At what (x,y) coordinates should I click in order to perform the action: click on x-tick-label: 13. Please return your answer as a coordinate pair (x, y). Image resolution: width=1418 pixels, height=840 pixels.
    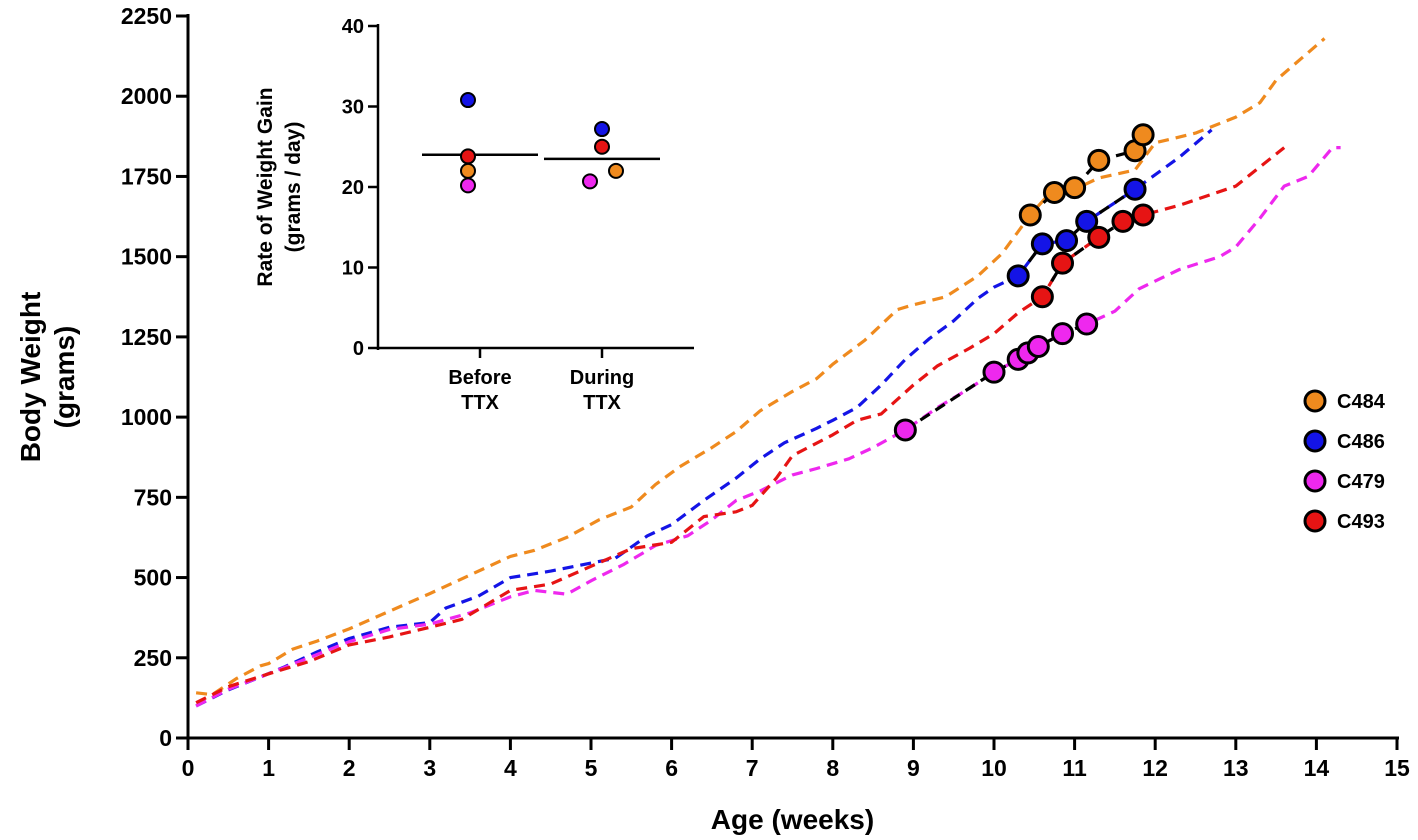
    Looking at the image, I should click on (1236, 768).